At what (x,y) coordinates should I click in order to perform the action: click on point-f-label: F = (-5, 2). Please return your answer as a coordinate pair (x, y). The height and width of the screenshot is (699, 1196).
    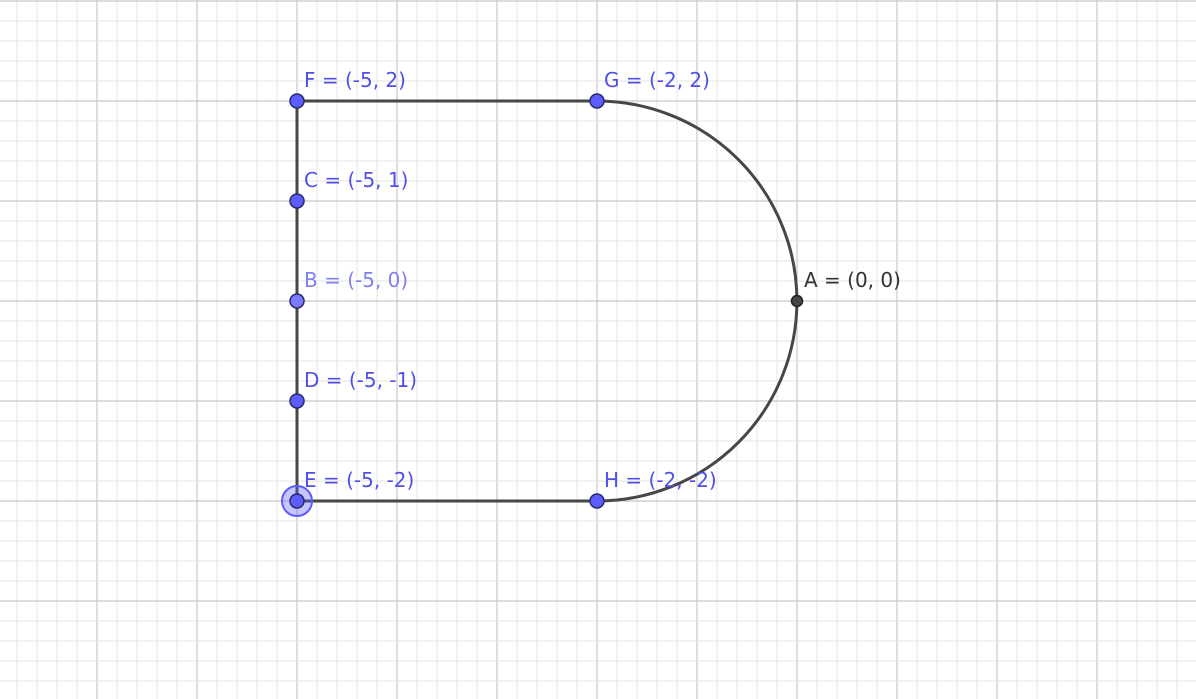
    Looking at the image, I should click on (355, 80).